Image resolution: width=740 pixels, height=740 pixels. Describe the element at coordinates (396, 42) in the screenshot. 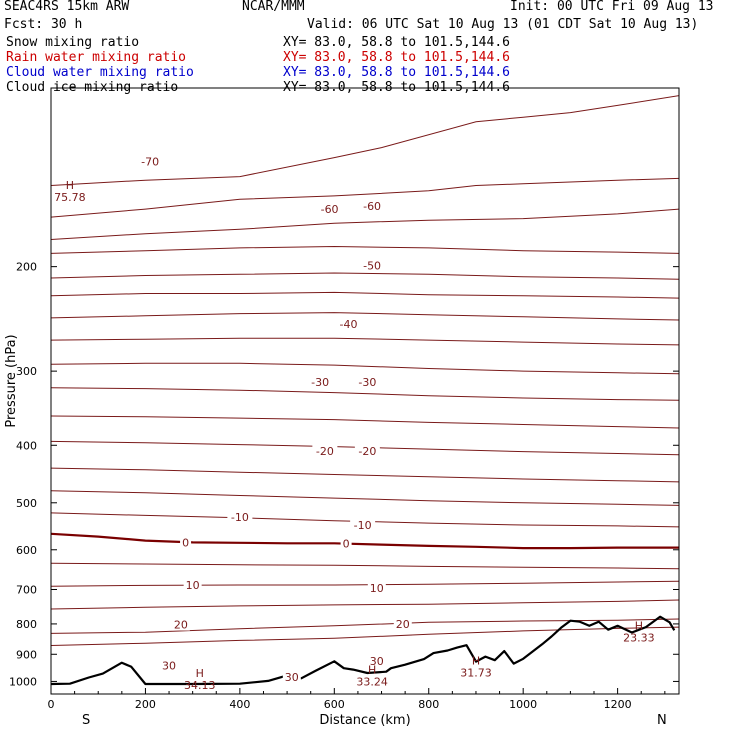

I see `field-range-snow: XY= 83.0, 58.8 to 101.5,144.6` at that location.